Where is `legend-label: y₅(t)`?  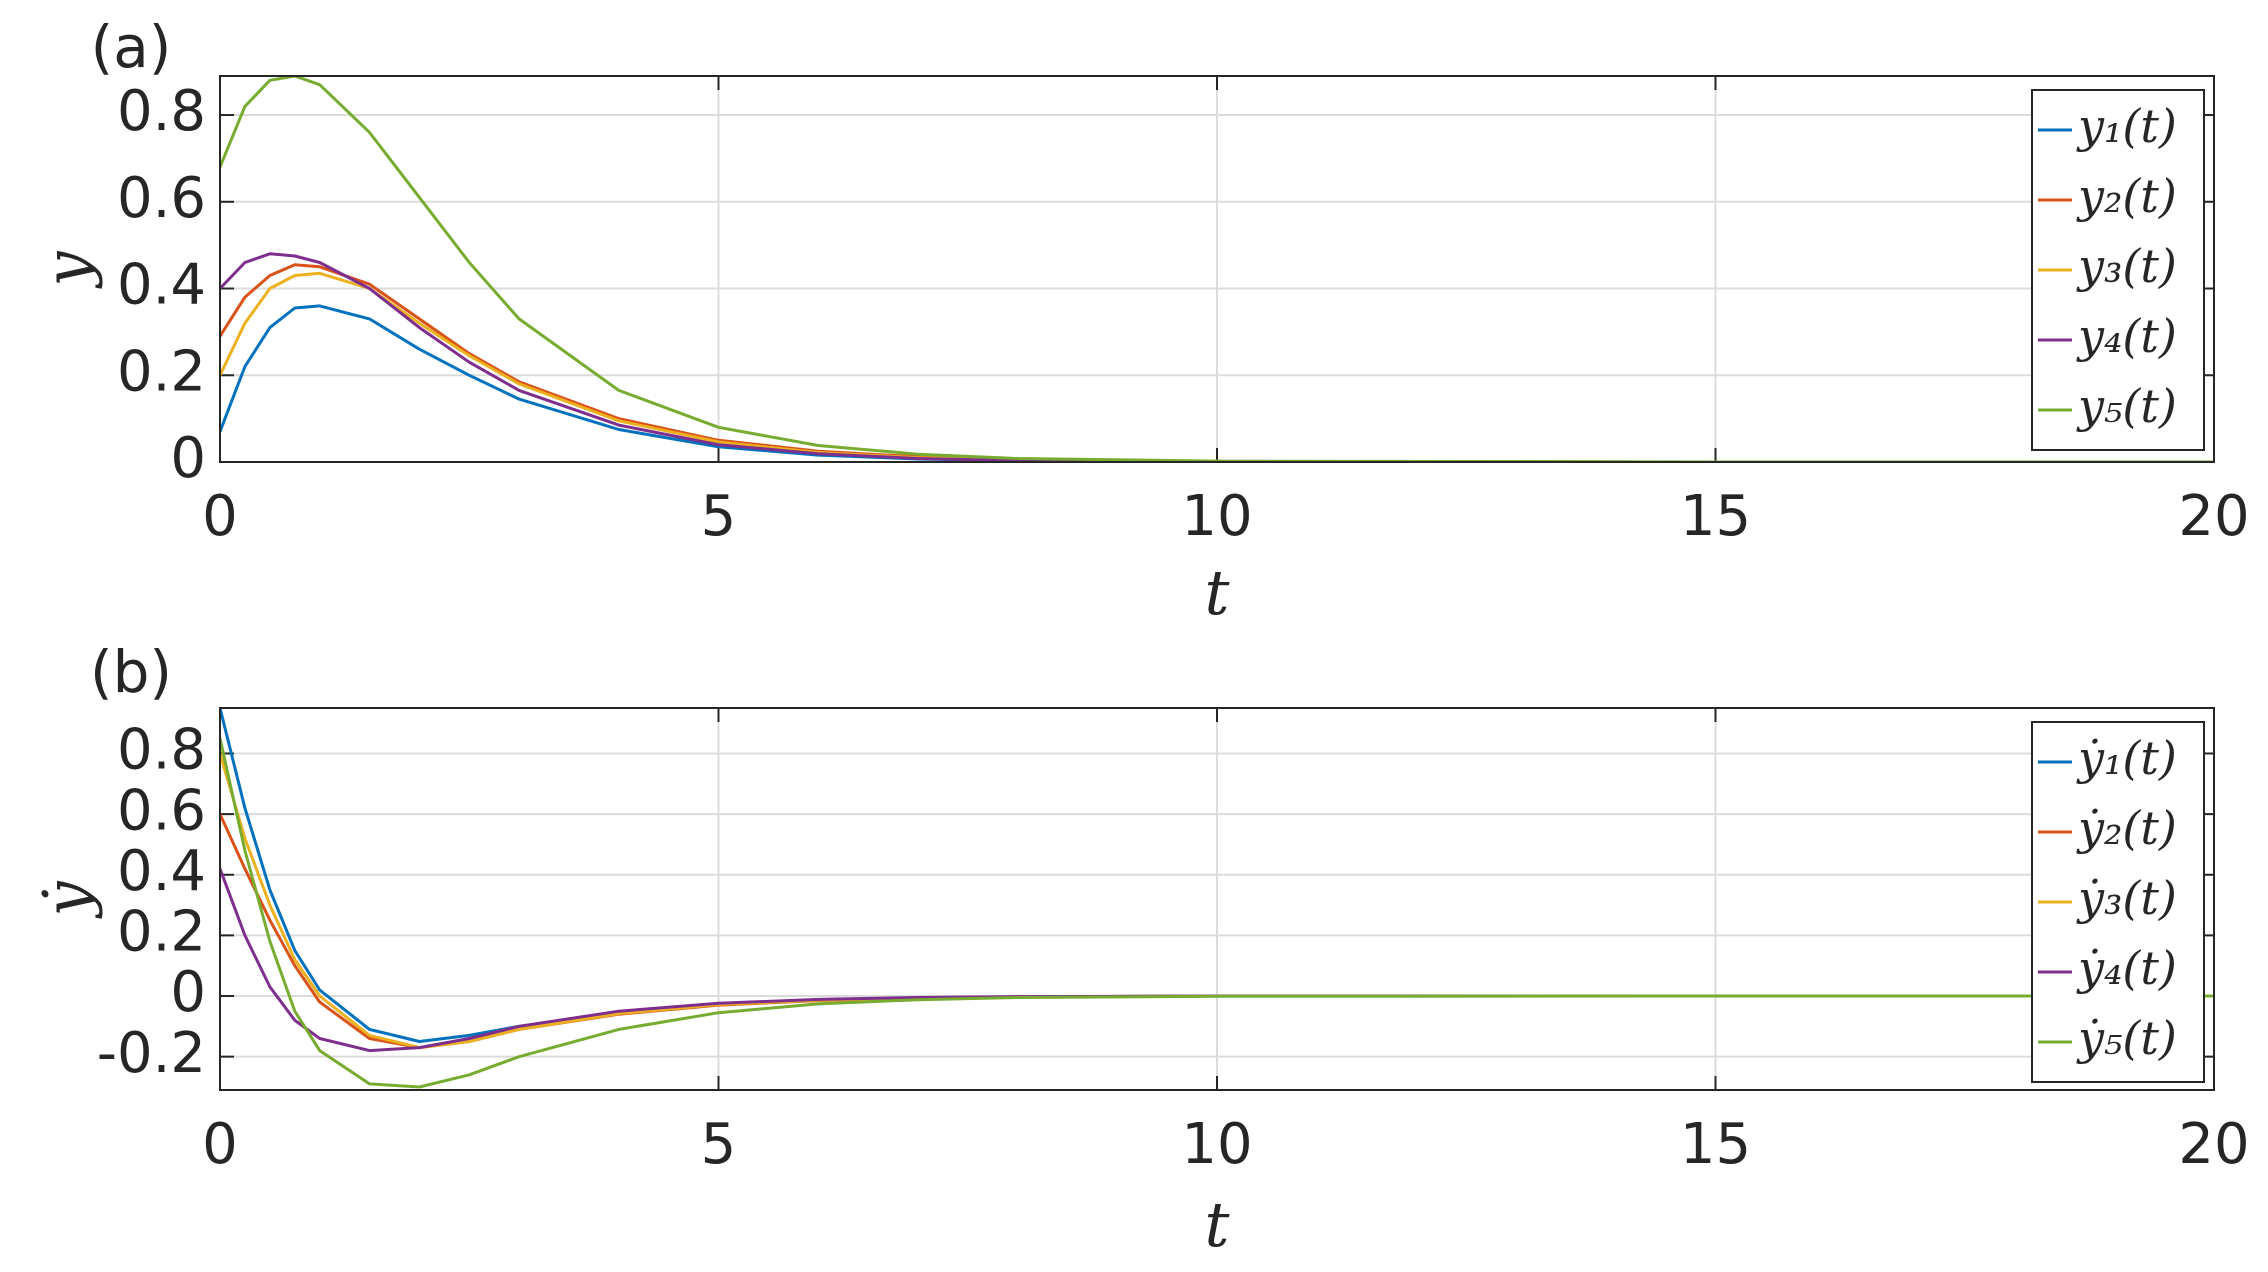 legend-label: y₅(t) is located at coordinates (2126, 406).